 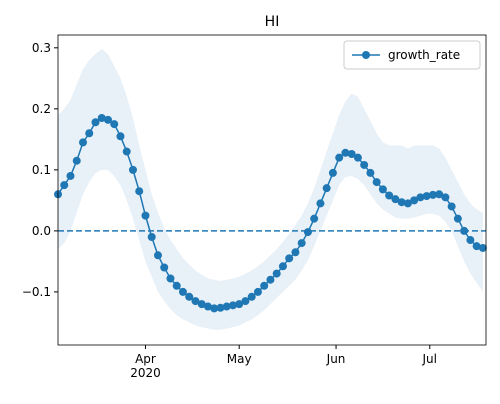 I want to click on y-tick-label: 0.2, so click(x=41, y=109).